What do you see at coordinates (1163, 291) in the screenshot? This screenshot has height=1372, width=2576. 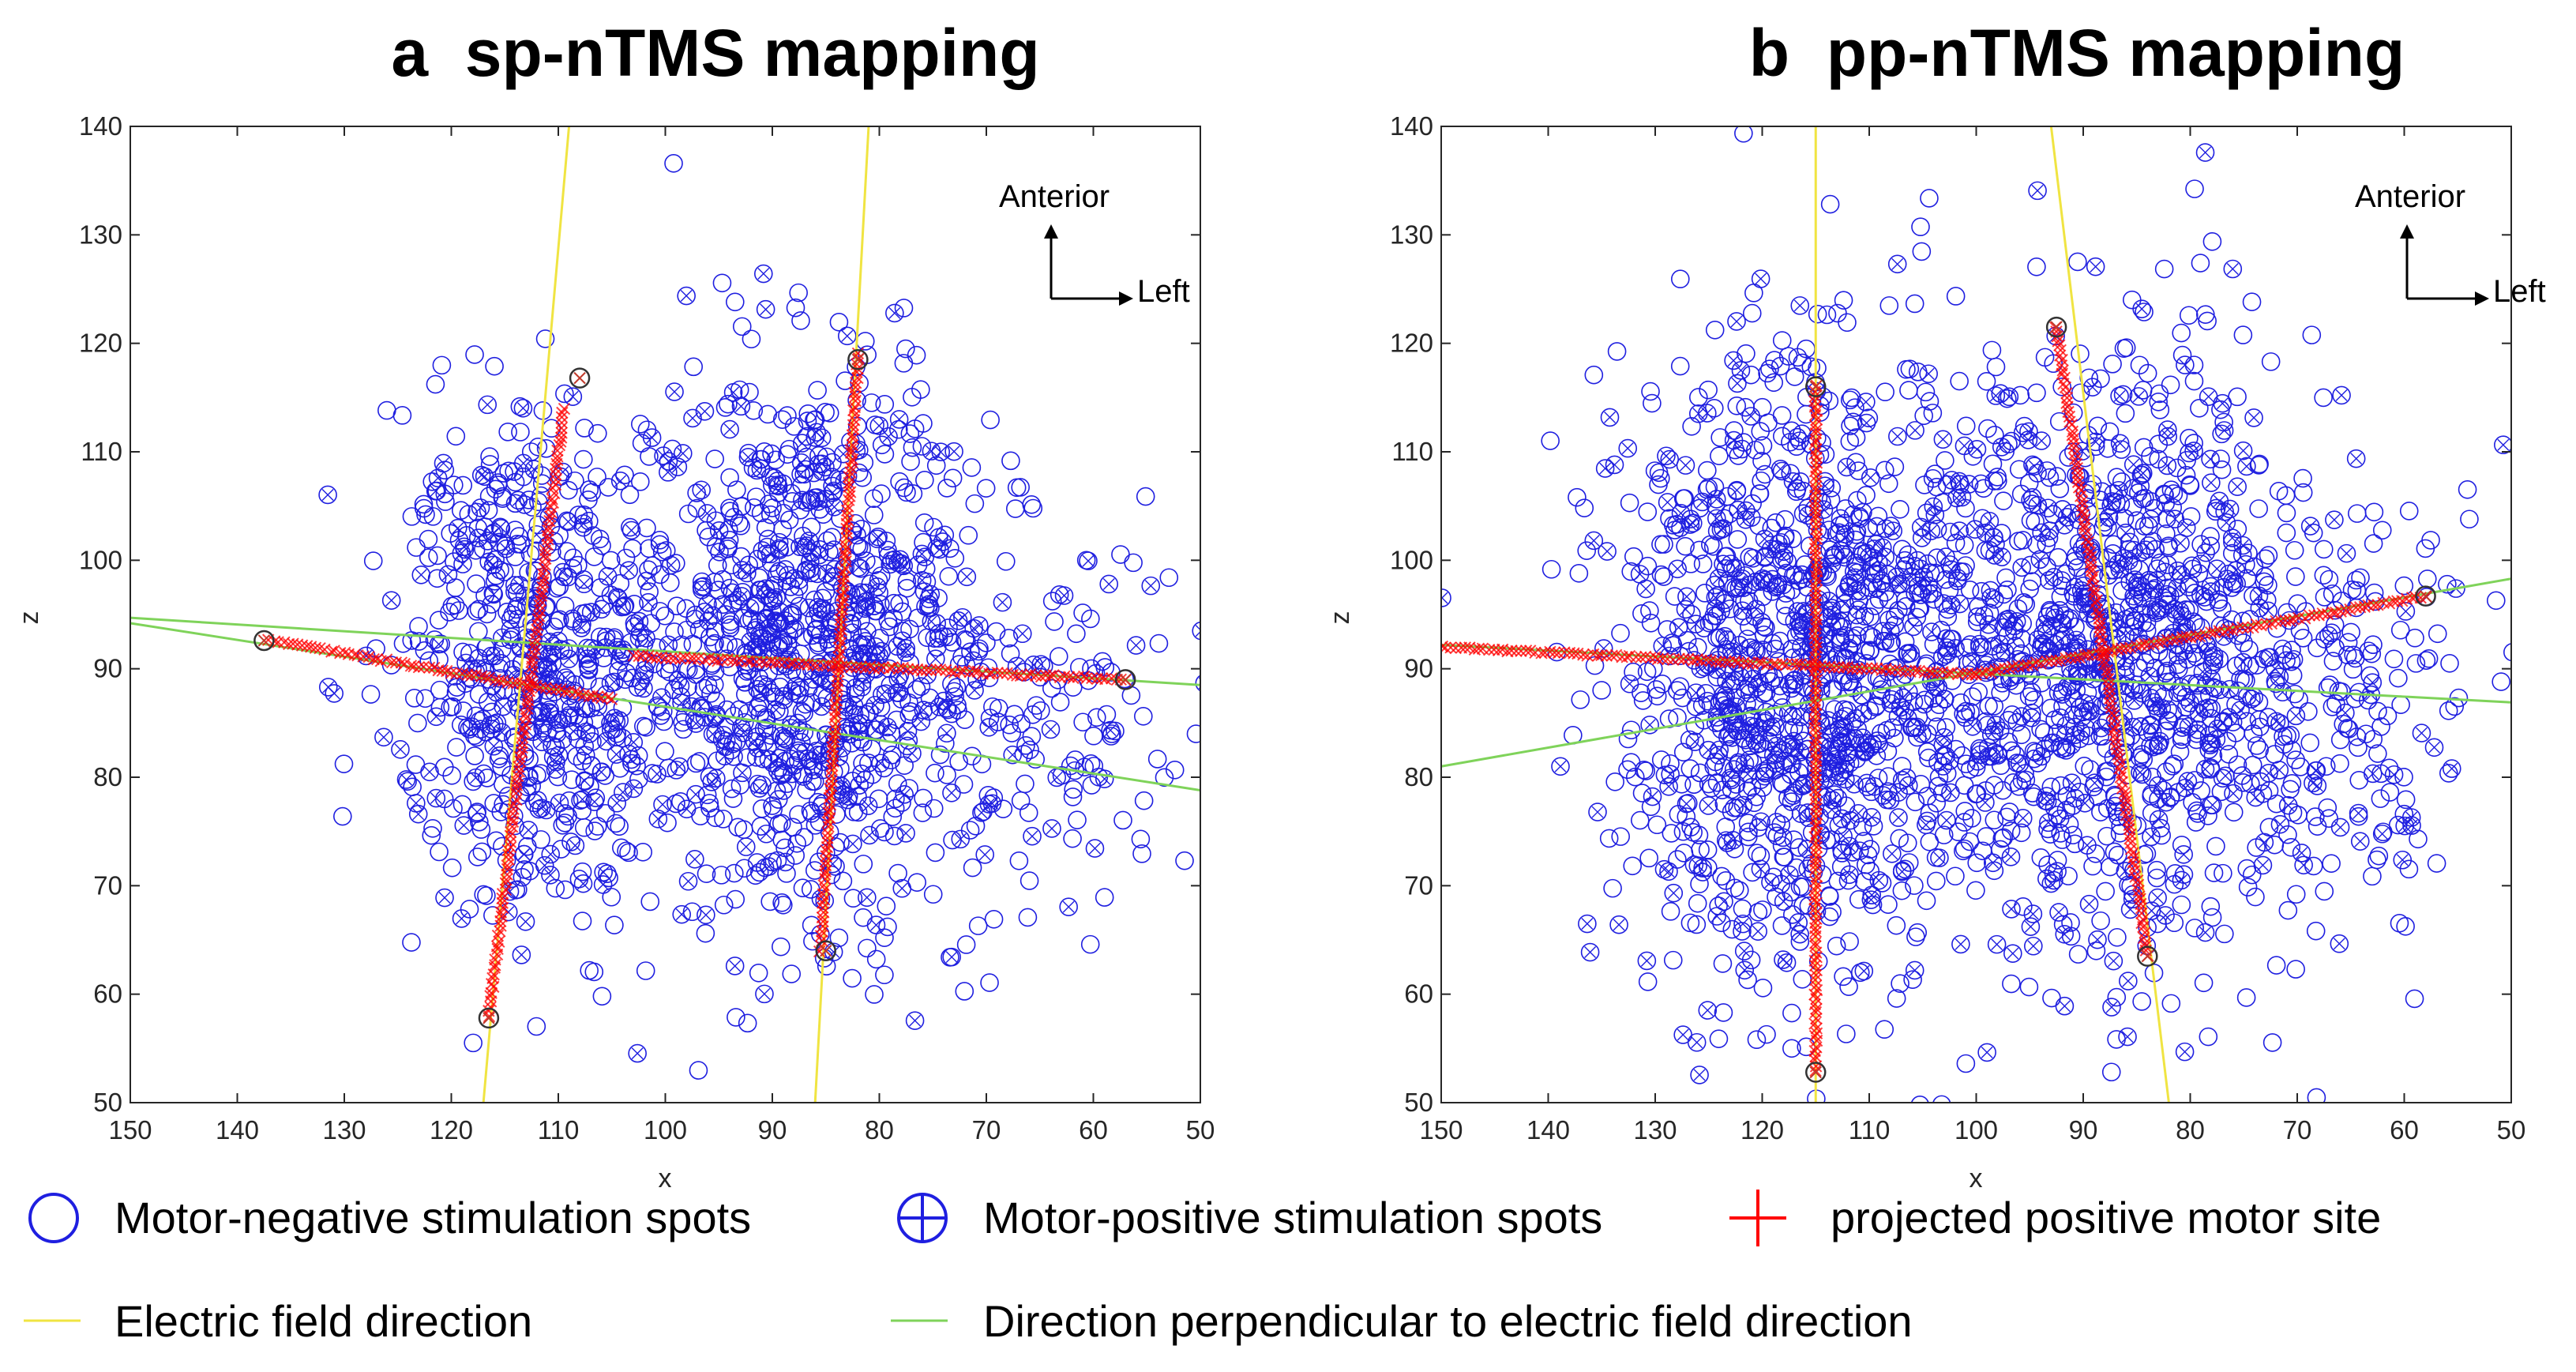 I see `left-label: Left` at bounding box center [1163, 291].